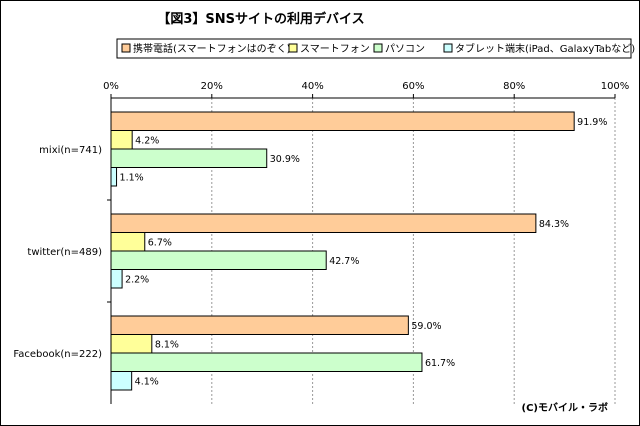  I want to click on data-label: 6.7%, so click(160, 242).